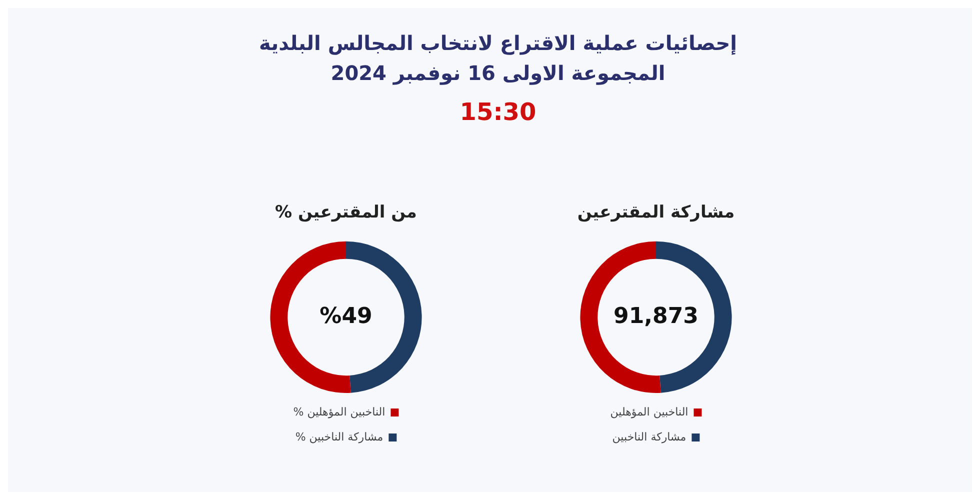 The image size is (980, 500). I want to click on legend-label: % مشاركة الناخبين, so click(339, 437).